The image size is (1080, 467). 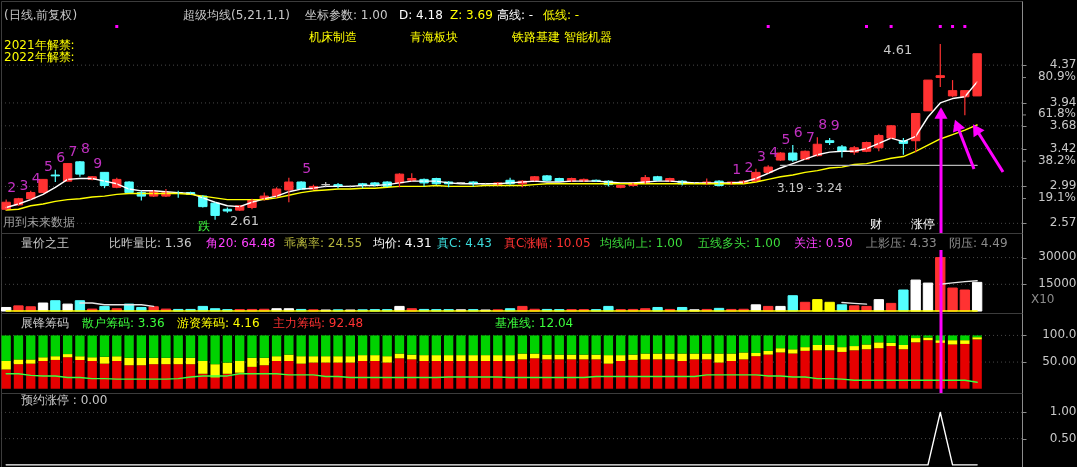 I want to click on y-tick-label: 50.00, so click(x=1059, y=360).